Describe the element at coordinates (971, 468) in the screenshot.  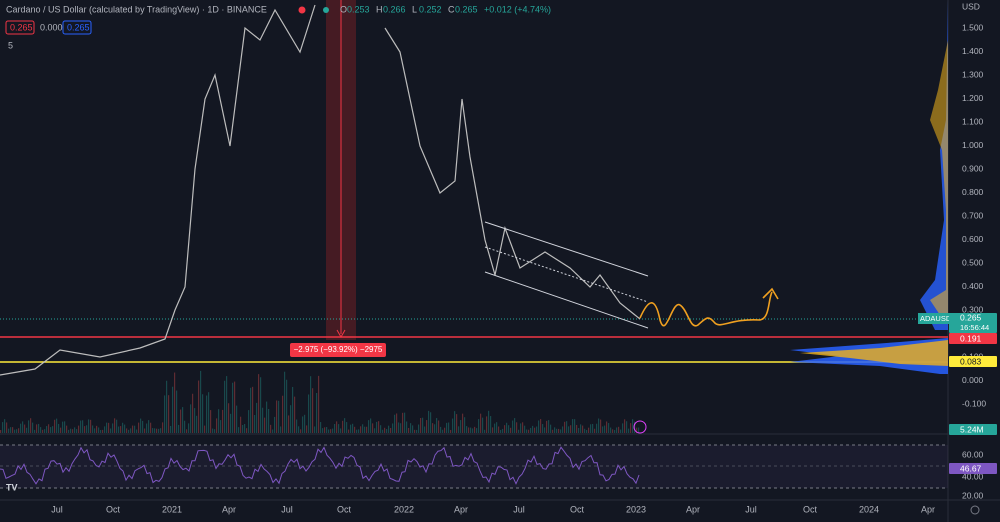
I see `rsi-value-tag: 46.67` at that location.